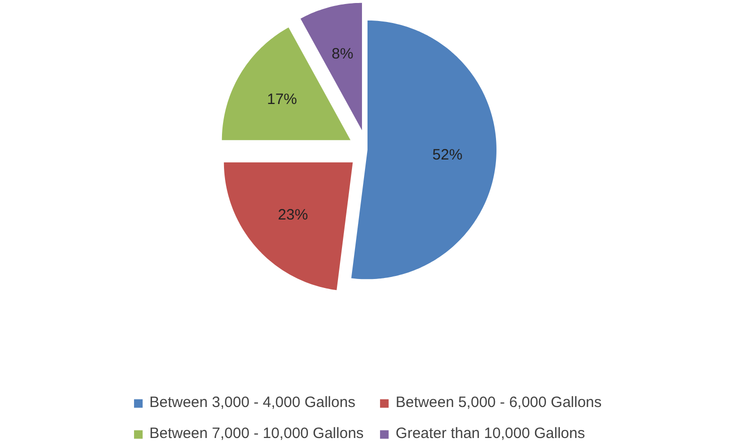  What do you see at coordinates (252, 402) in the screenshot?
I see `legend-label: Between 3,000 - 4,000 Gallons` at bounding box center [252, 402].